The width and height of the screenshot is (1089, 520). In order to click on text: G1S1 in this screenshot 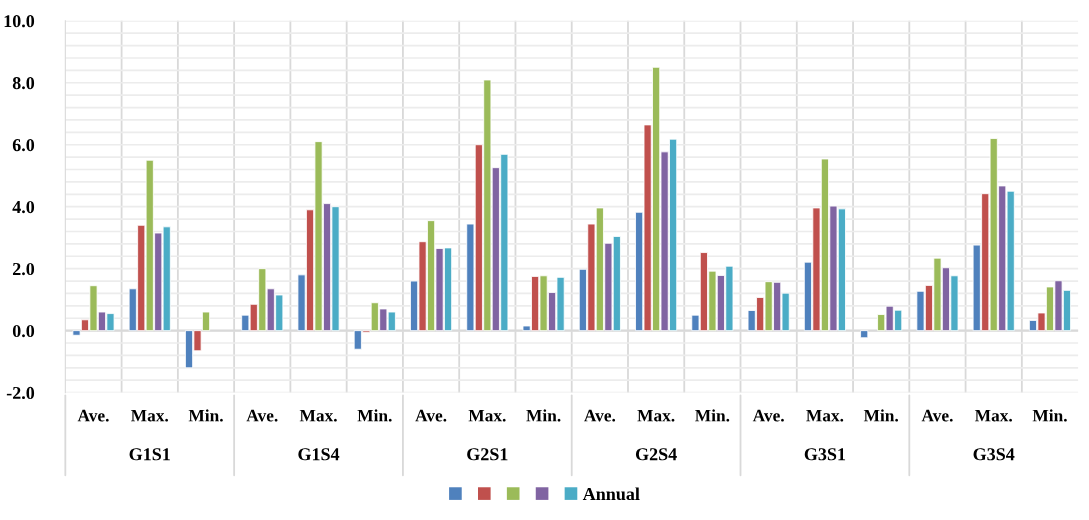, I will do `click(149, 454)`.